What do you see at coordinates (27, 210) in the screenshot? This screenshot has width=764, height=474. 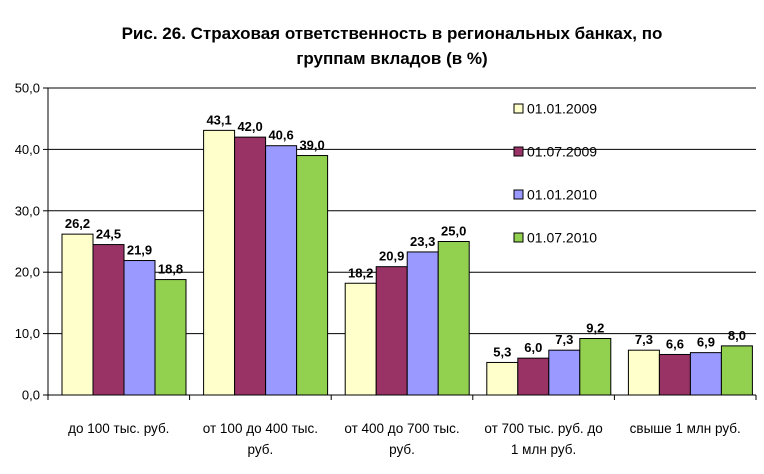 I see `y-tick-label: 30,0` at bounding box center [27, 210].